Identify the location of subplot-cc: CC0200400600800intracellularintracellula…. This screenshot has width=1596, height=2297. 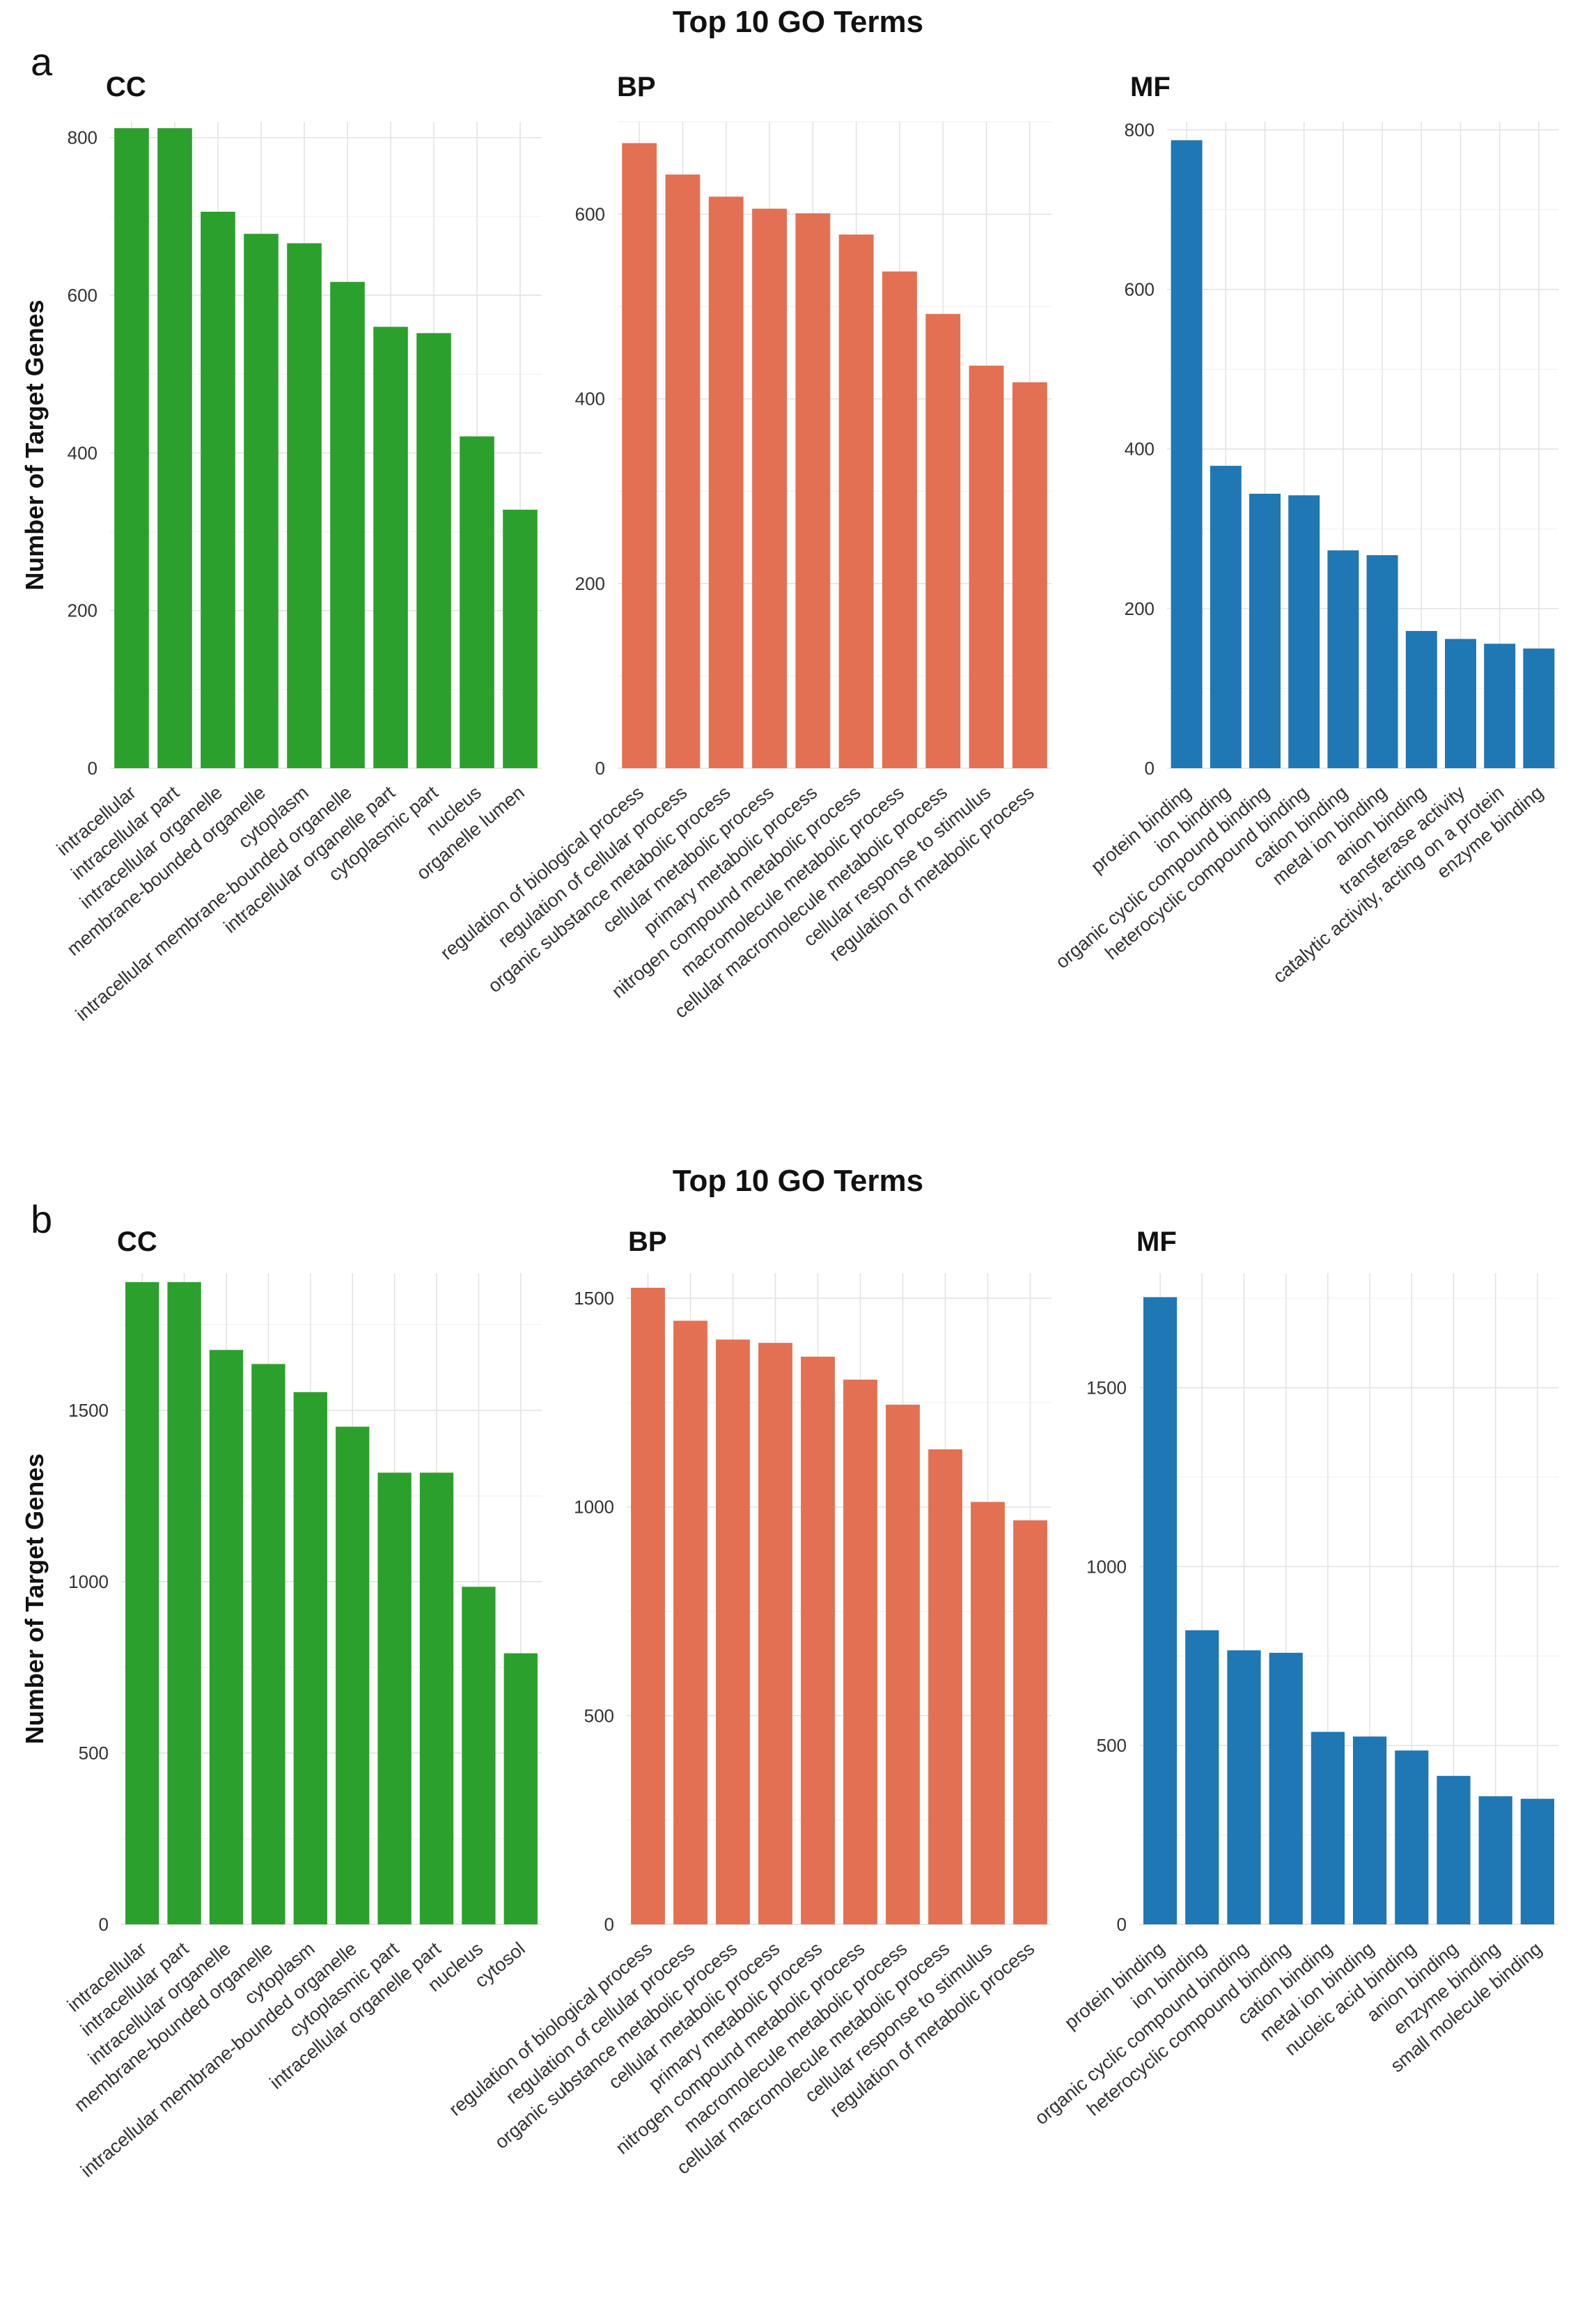
(297, 548).